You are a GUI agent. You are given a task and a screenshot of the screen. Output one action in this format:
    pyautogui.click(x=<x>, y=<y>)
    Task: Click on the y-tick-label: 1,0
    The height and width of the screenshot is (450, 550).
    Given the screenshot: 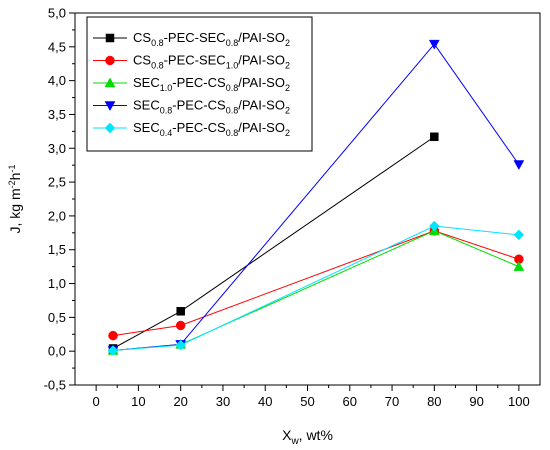 What is the action you would take?
    pyautogui.click(x=57, y=283)
    